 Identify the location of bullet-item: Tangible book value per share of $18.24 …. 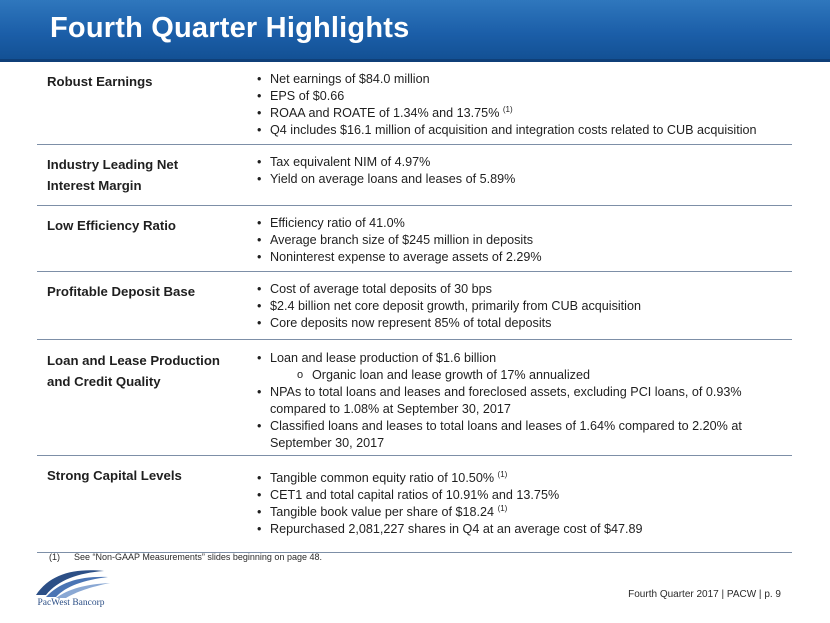
(523, 512).